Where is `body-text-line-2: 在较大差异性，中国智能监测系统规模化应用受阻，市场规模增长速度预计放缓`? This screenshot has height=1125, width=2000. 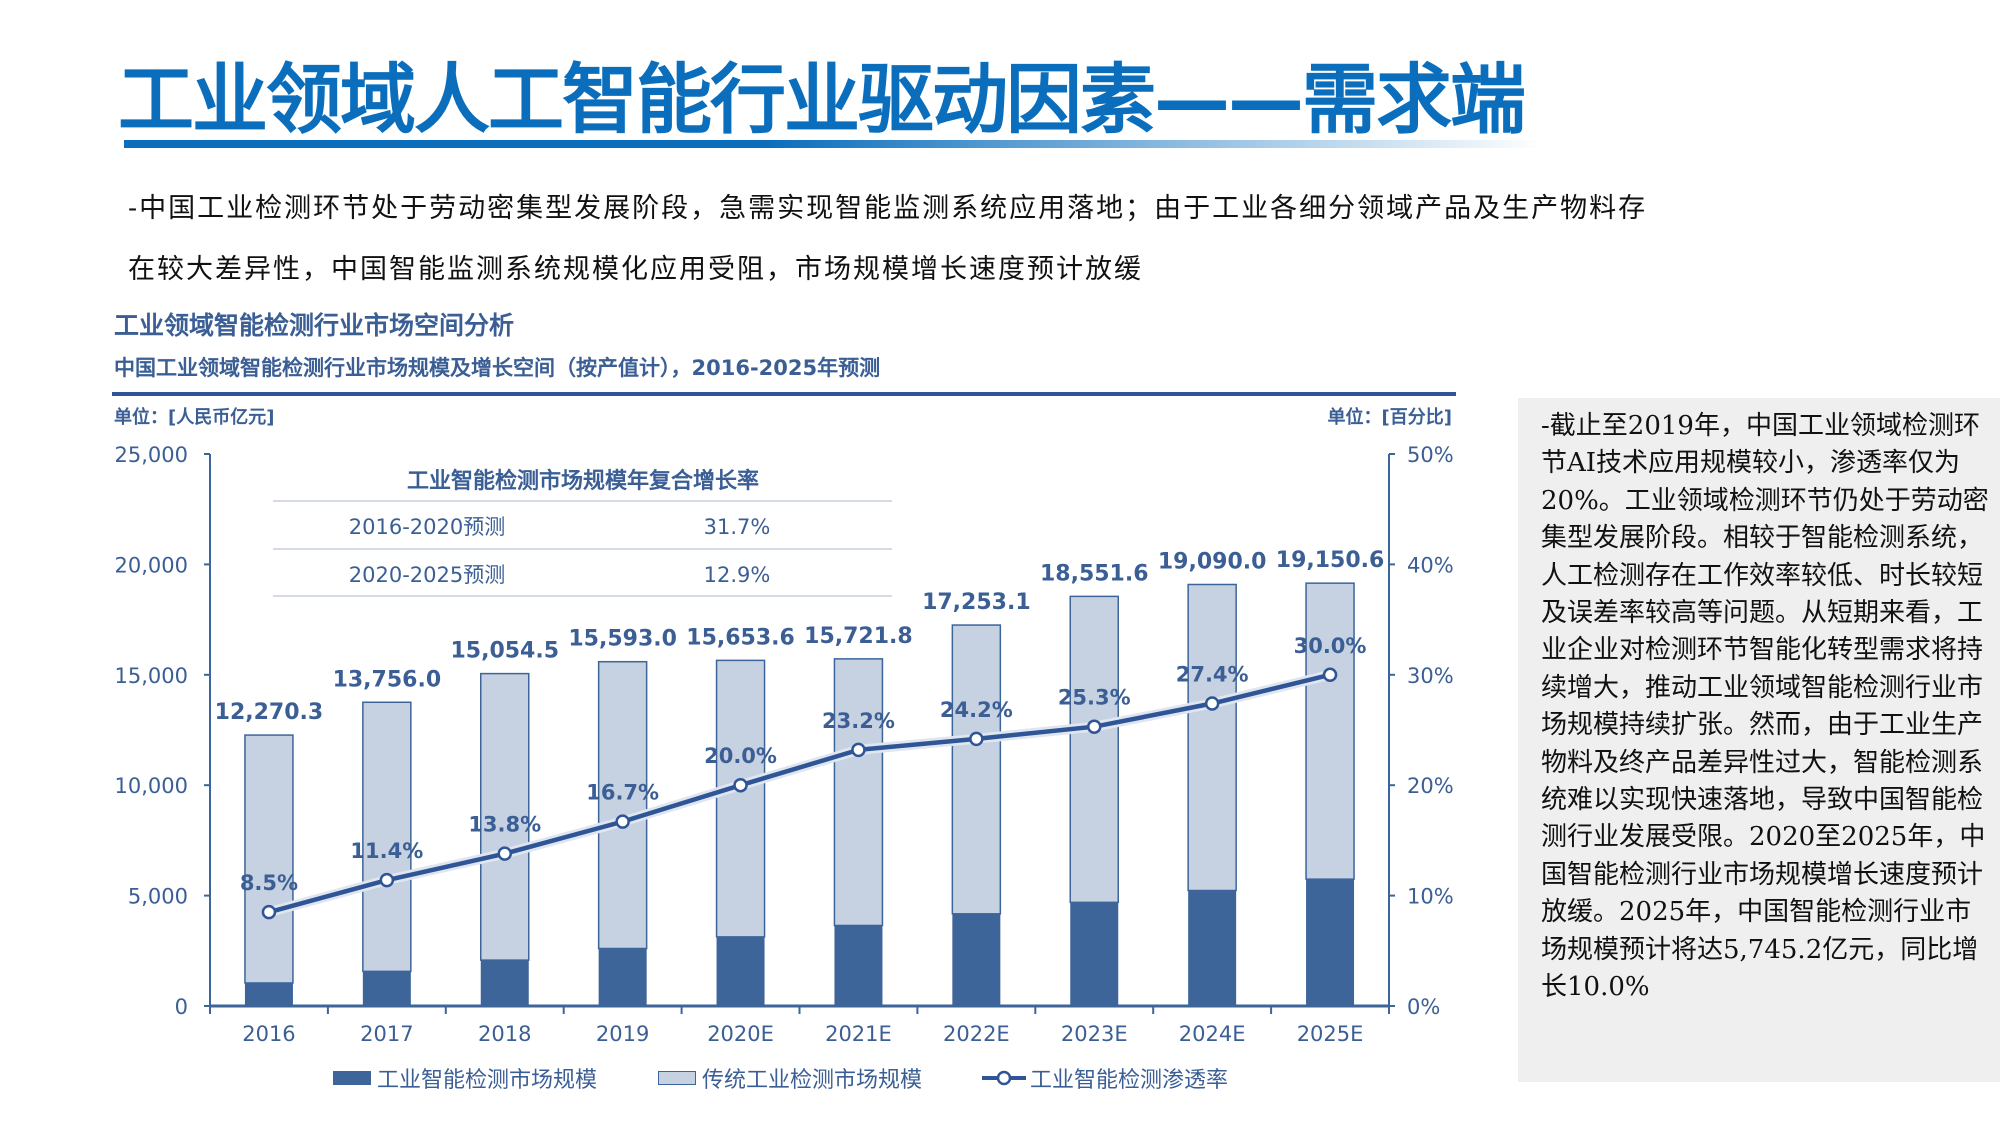
body-text-line-2: 在较大差异性，中国智能监测系统规模化应用受阻，市场规模增长速度预计放缓 is located at coordinates (635, 269).